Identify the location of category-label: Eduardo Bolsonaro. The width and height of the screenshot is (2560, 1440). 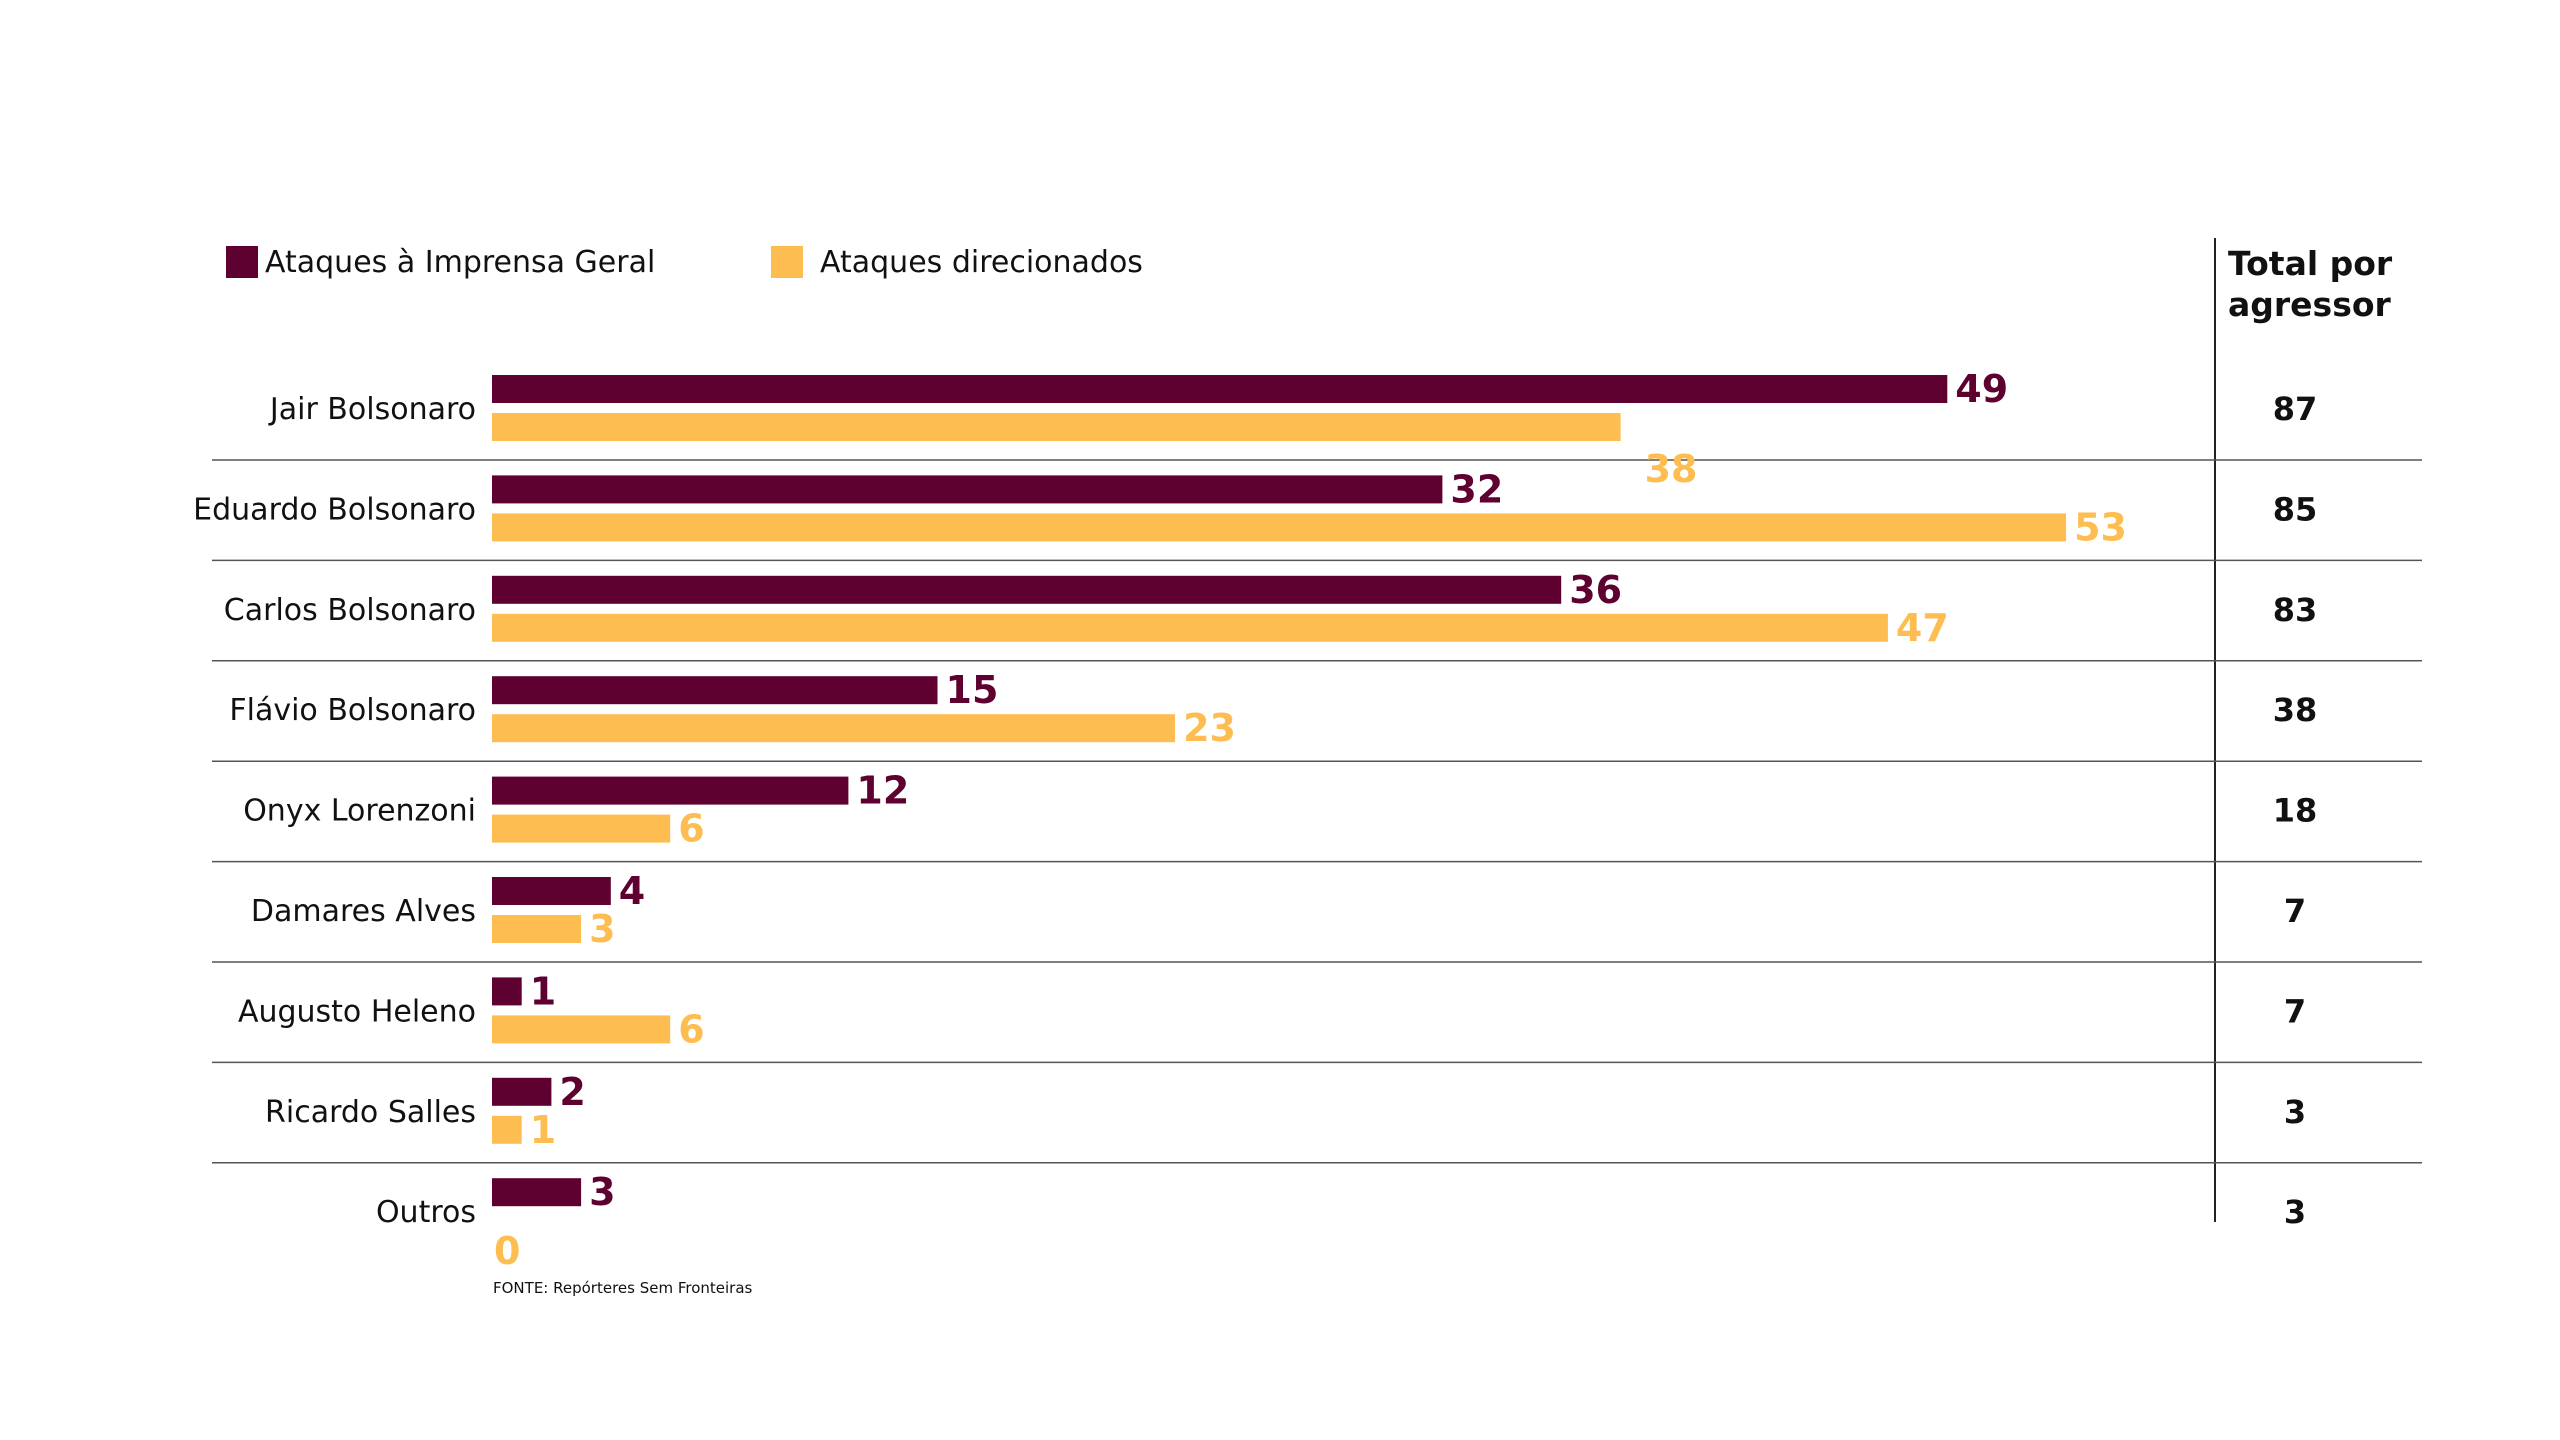
(334, 509).